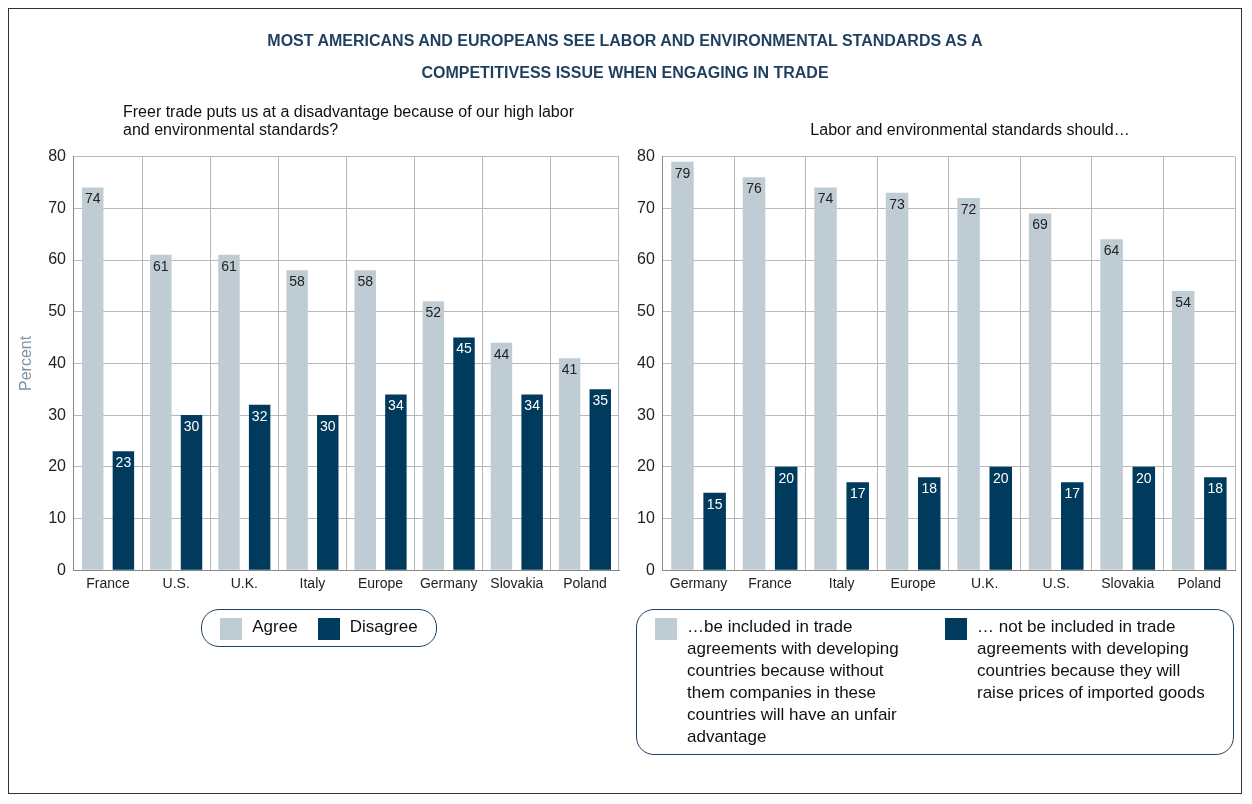 This screenshot has height=804, width=1252. I want to click on chart-subtitle: Freer trade puts us at a disadvantage because of our high labor and environmental standards?, so click(349, 121).